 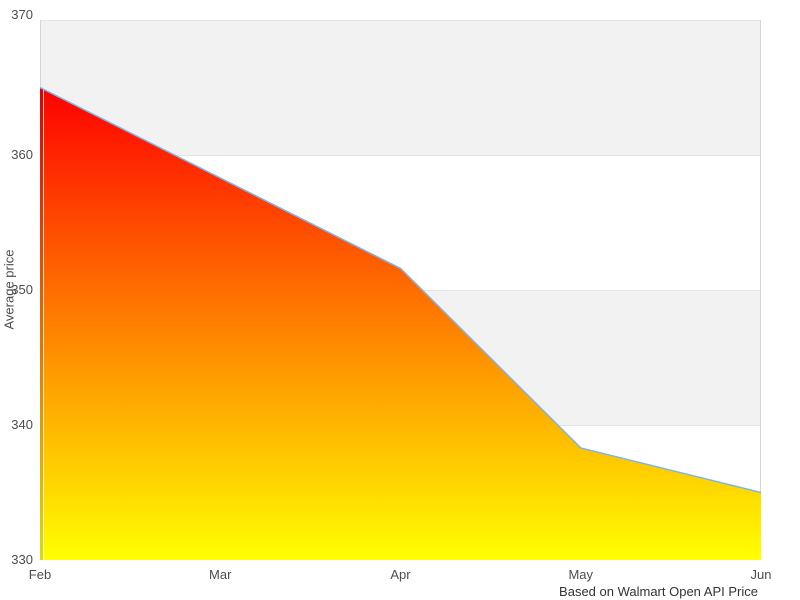 I want to click on x-axis-label: May, so click(x=581, y=574).